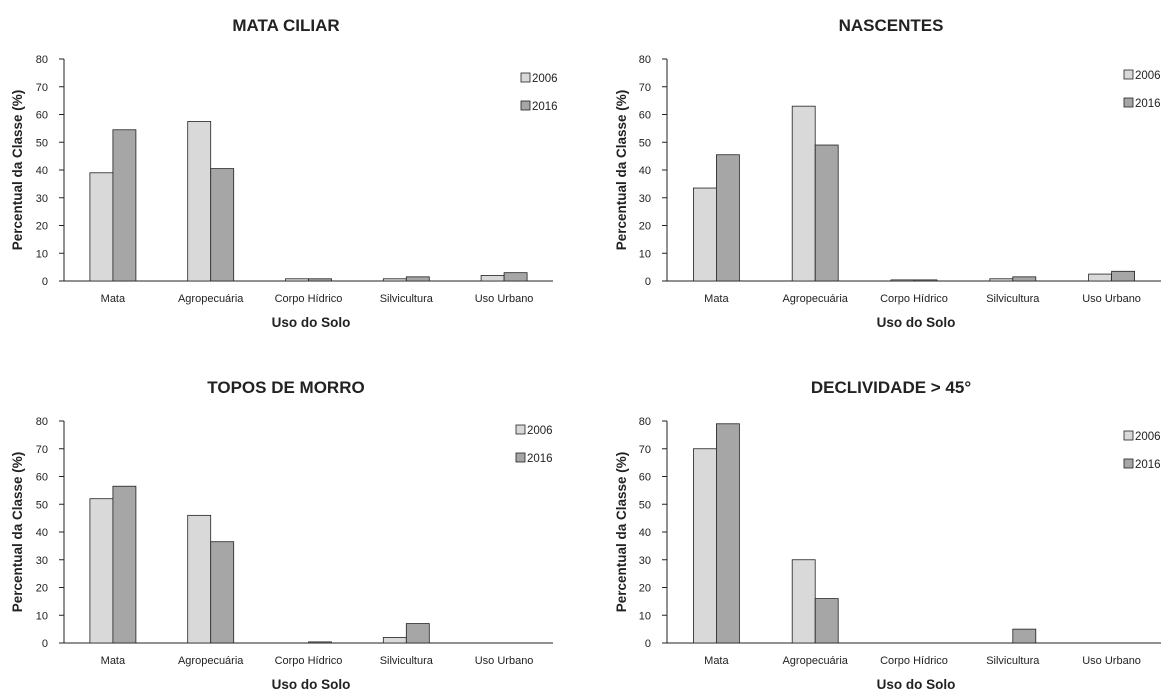 The image size is (1164, 694). Describe the element at coordinates (891, 25) in the screenshot. I see `chart-title: NASCENTES` at that location.